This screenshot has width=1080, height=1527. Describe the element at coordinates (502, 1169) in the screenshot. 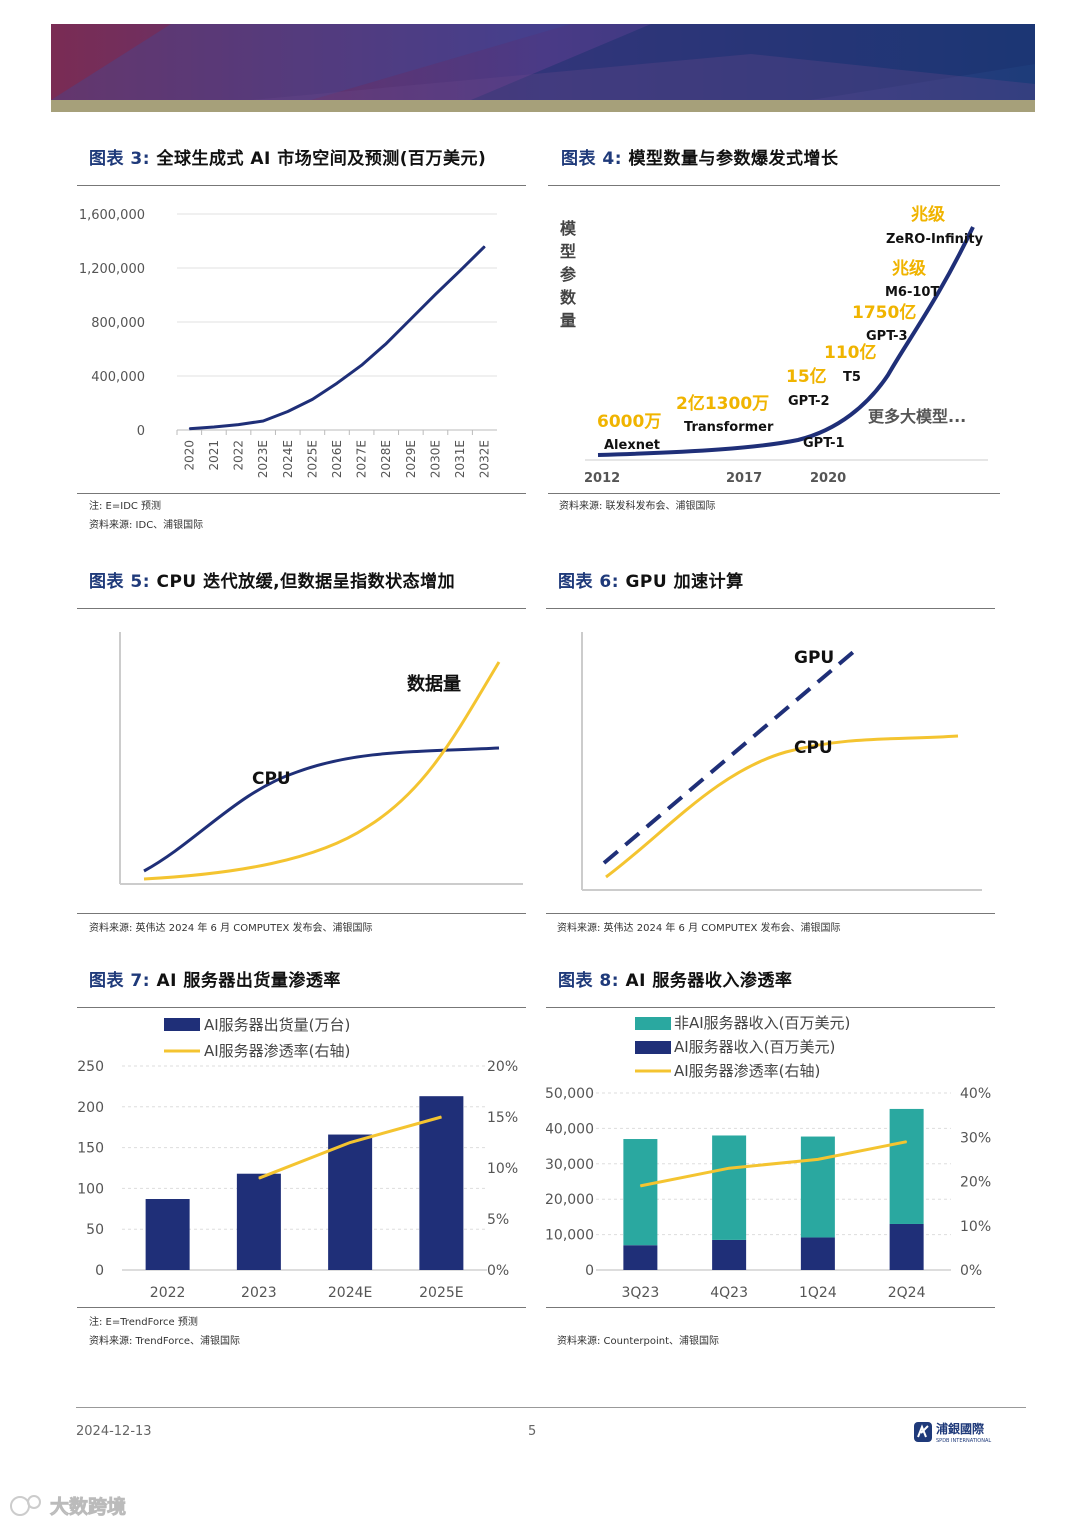

I see `fig7-ytick-right: 10%` at that location.